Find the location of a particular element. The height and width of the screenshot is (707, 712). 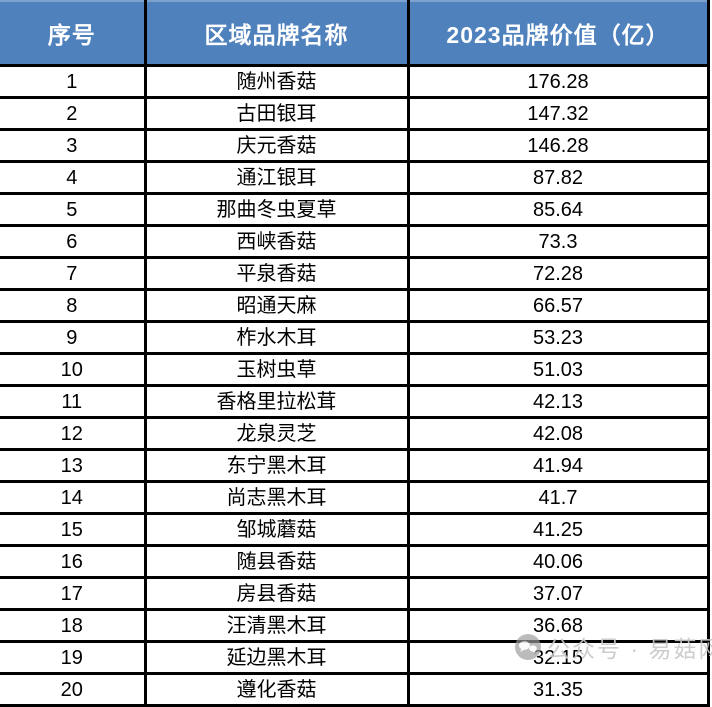

header-brand-value: 2023品牌价值（亿） is located at coordinates (558, 33).